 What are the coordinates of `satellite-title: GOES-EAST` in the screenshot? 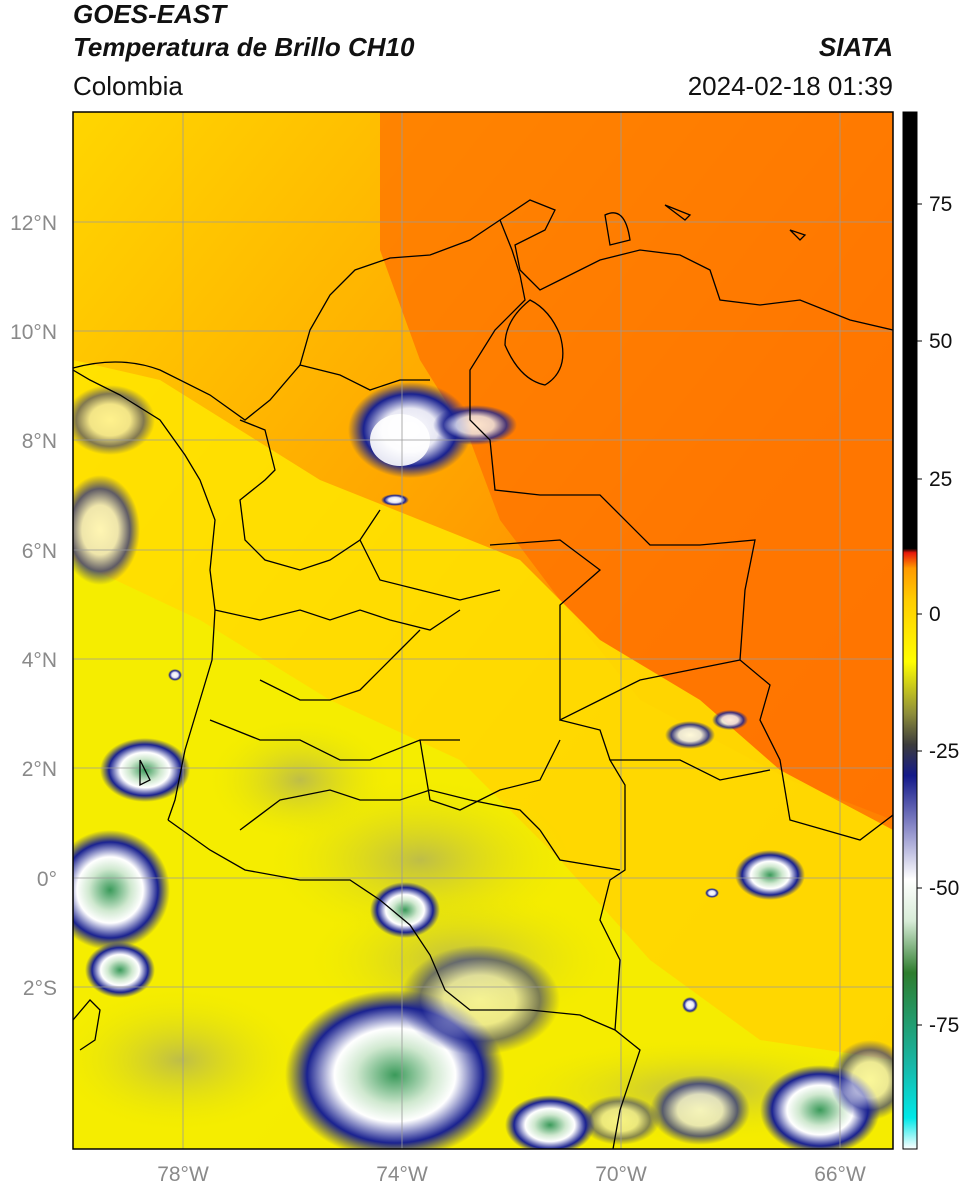 It's located at (150, 14).